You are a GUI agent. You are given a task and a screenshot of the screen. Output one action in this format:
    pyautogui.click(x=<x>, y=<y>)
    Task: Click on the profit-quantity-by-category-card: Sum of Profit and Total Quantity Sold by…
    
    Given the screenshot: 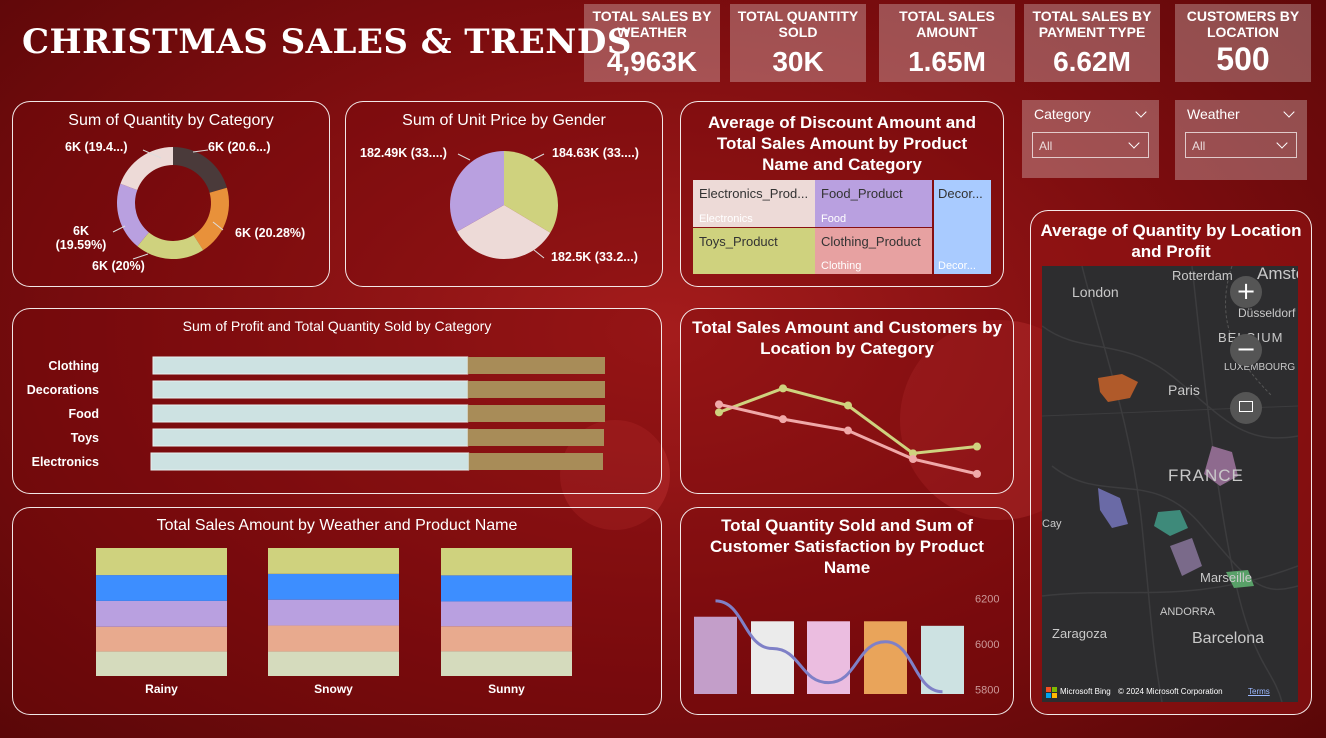 What is the action you would take?
    pyautogui.click(x=337, y=401)
    